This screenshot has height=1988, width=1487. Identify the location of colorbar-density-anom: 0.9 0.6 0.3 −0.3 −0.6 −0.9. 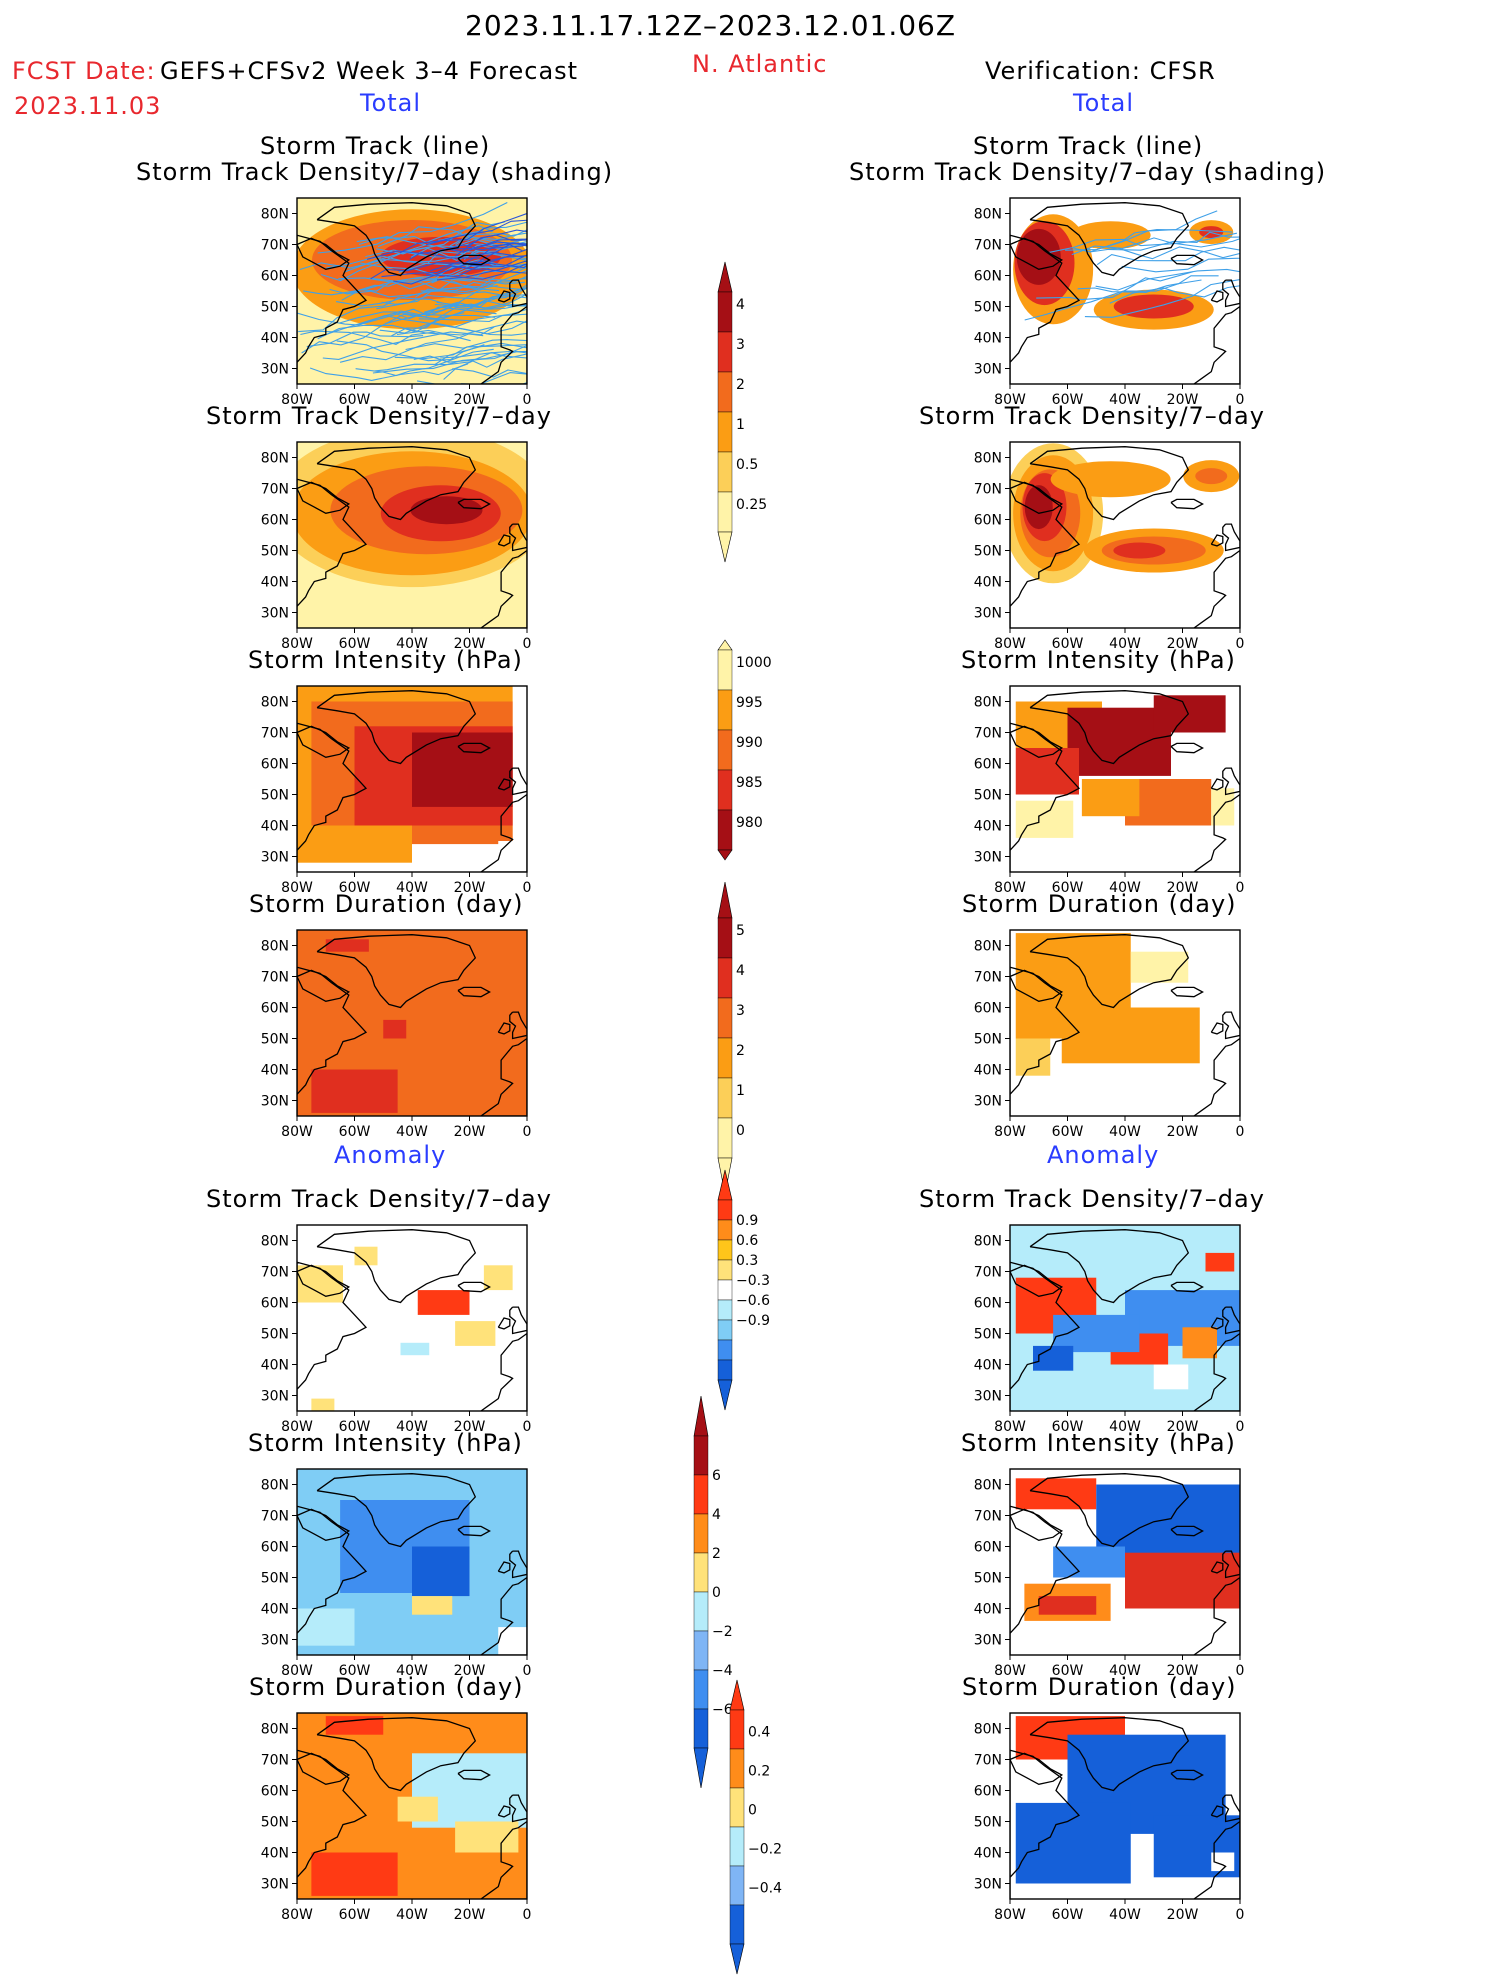
(747, 1296).